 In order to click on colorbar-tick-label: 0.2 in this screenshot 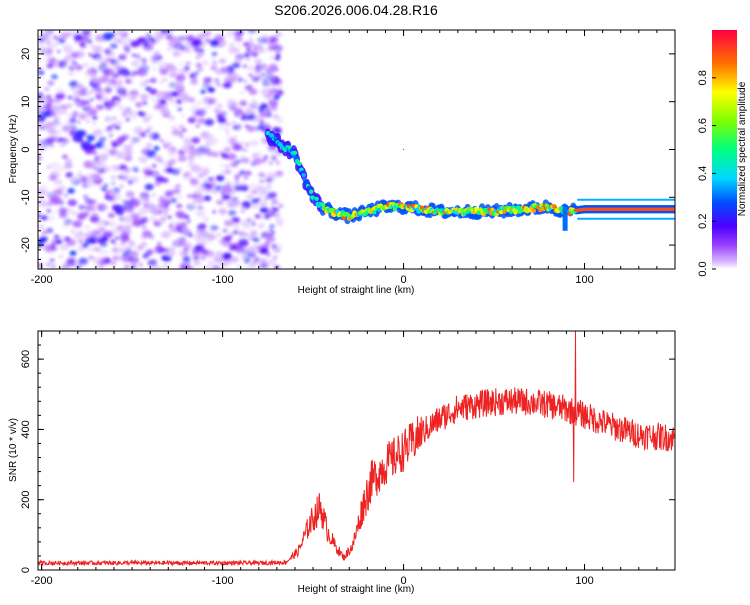, I will do `click(703, 221)`.